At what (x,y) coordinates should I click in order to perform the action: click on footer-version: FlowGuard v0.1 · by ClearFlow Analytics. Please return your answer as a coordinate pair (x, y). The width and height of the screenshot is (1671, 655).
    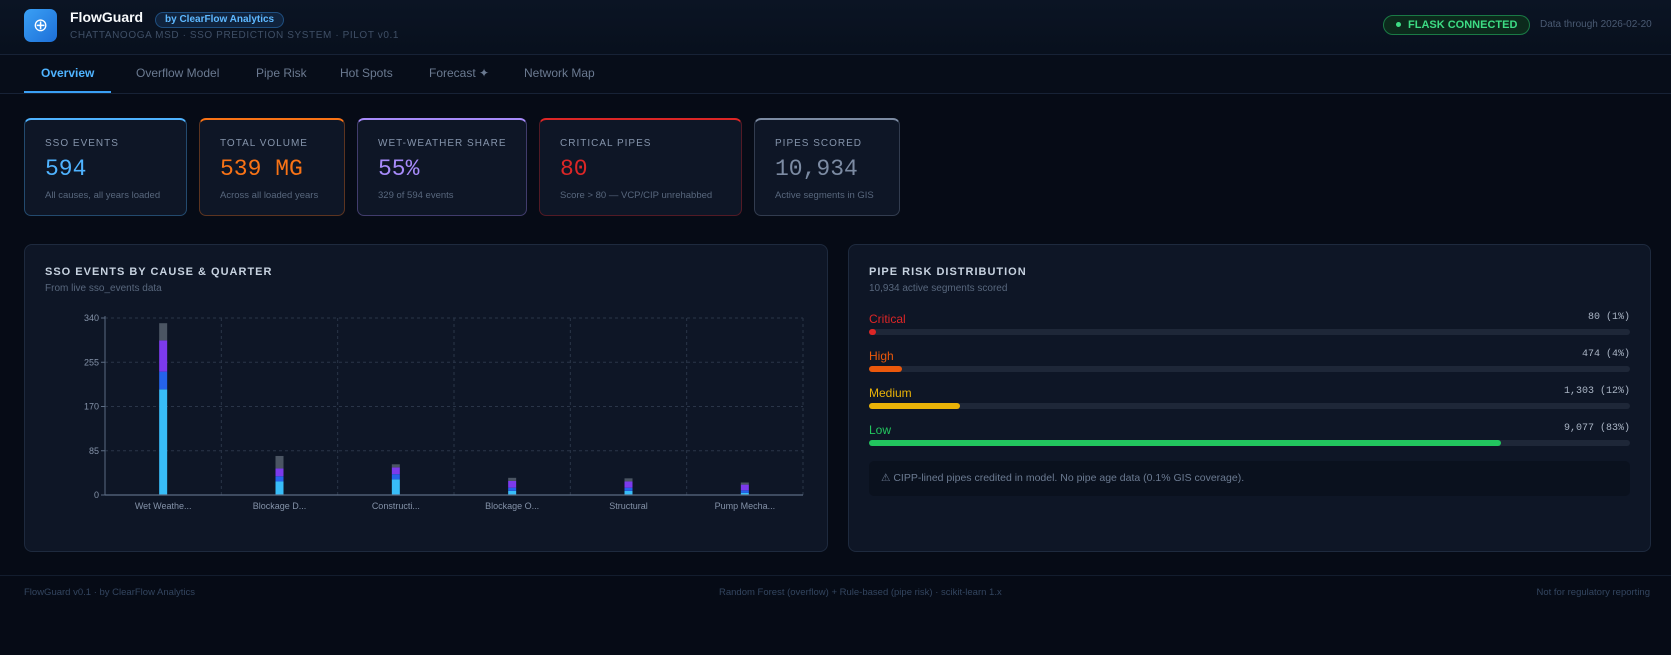
    Looking at the image, I should click on (110, 592).